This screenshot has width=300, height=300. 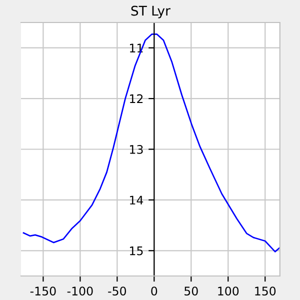 I want to click on y-tick-label: 14, so click(x=137, y=200).